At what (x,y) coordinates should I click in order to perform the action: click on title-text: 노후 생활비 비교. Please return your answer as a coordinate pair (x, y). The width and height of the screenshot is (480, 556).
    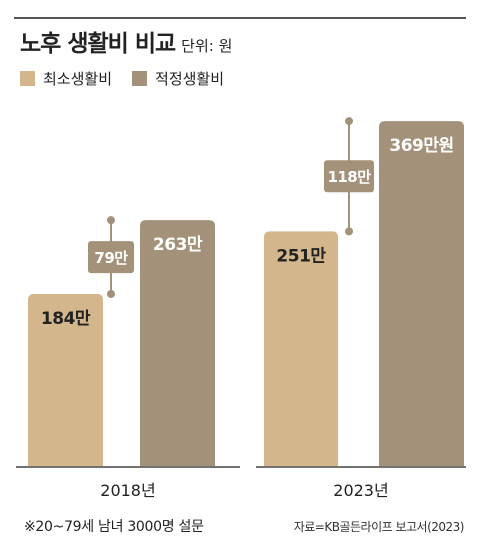
    Looking at the image, I should click on (98, 44).